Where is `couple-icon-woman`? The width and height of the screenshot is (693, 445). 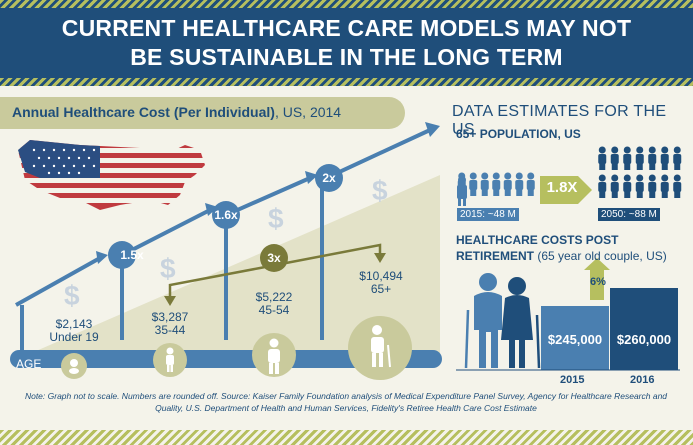 couple-icon-woman is located at coordinates (521, 323).